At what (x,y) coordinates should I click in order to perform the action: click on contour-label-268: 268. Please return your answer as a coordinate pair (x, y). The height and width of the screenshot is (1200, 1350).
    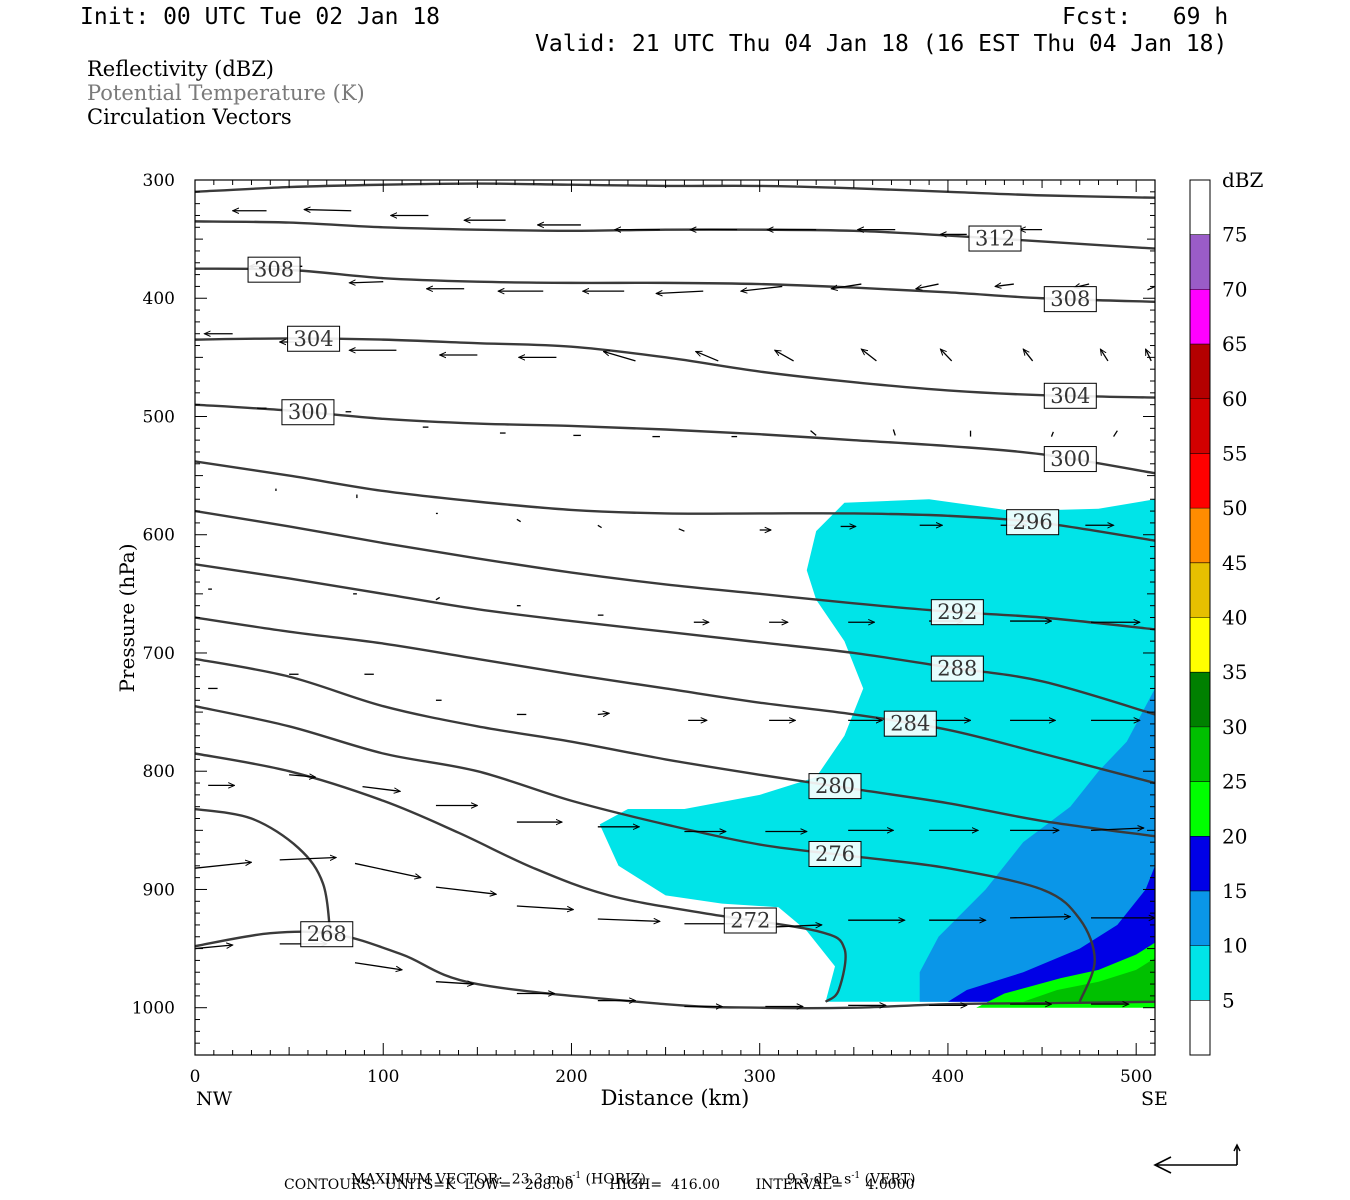
    Looking at the image, I should click on (327, 934).